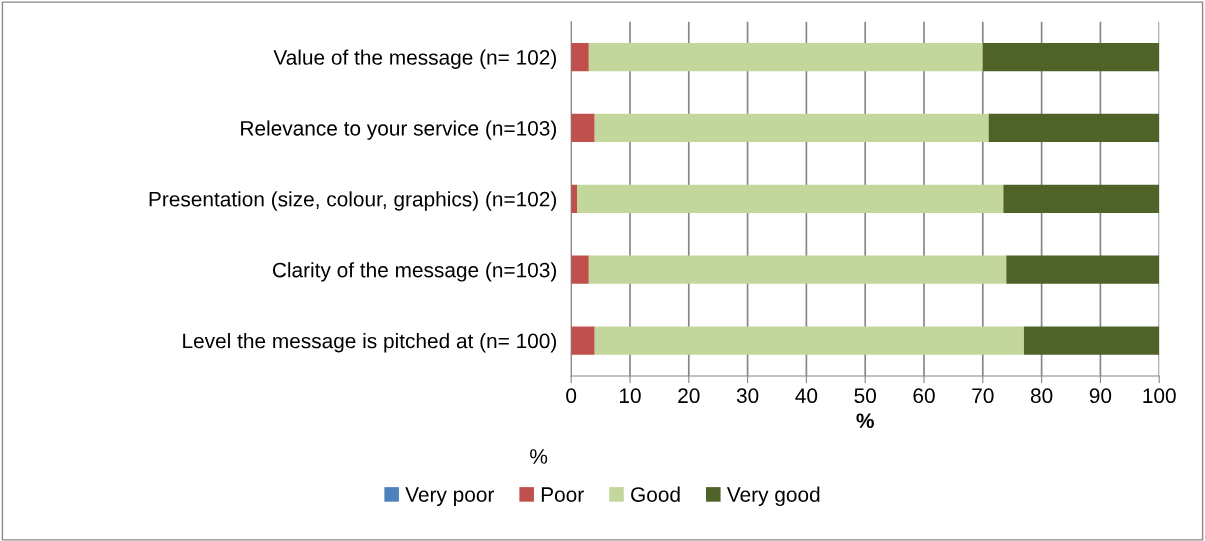 This screenshot has height=541, width=1205. I want to click on x-tick-label: 60, so click(924, 396).